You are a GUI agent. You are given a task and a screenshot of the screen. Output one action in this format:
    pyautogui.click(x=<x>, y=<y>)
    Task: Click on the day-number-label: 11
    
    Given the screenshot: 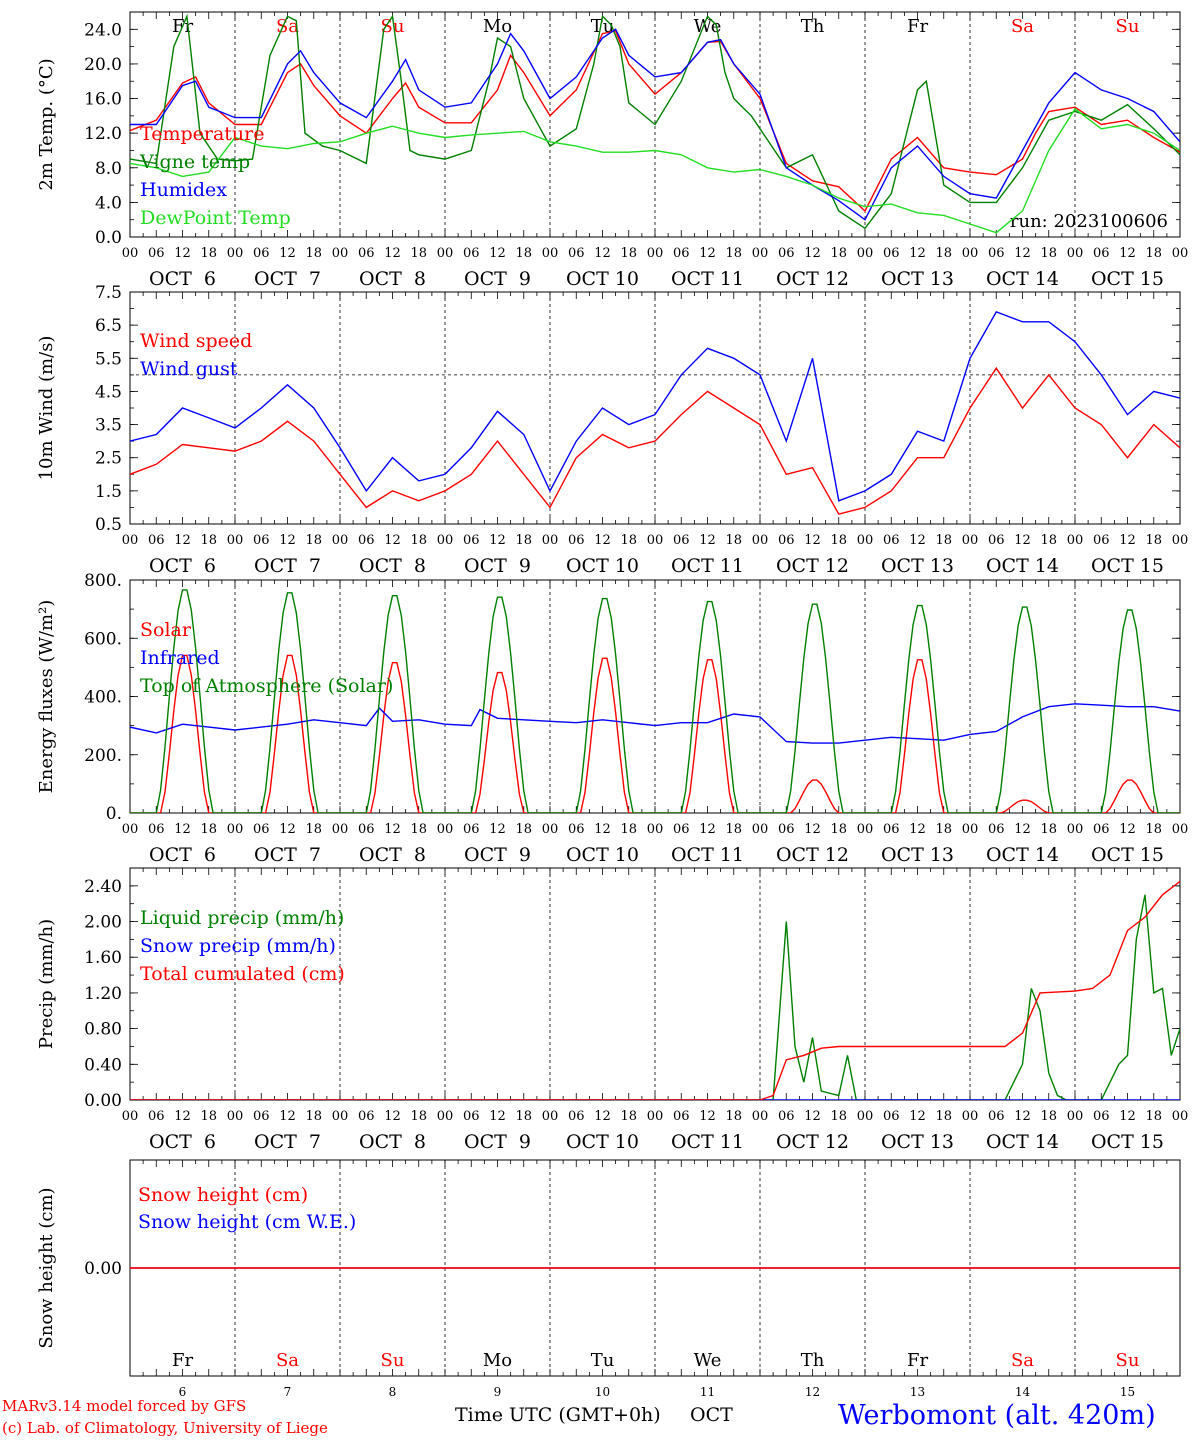 What is the action you would take?
    pyautogui.click(x=707, y=1392)
    